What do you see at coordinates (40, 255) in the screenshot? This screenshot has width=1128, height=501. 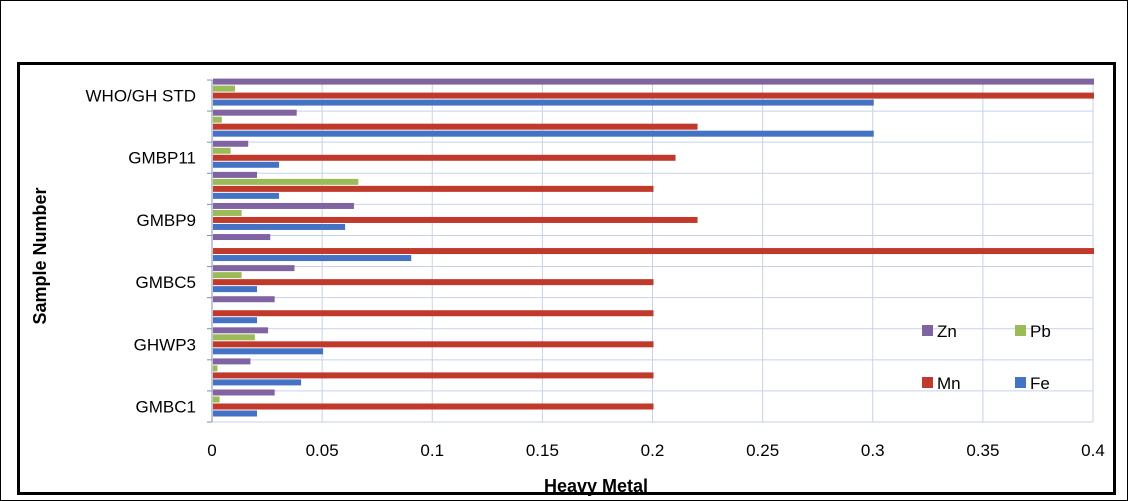 I see `y-axis-title: Sample Number` at bounding box center [40, 255].